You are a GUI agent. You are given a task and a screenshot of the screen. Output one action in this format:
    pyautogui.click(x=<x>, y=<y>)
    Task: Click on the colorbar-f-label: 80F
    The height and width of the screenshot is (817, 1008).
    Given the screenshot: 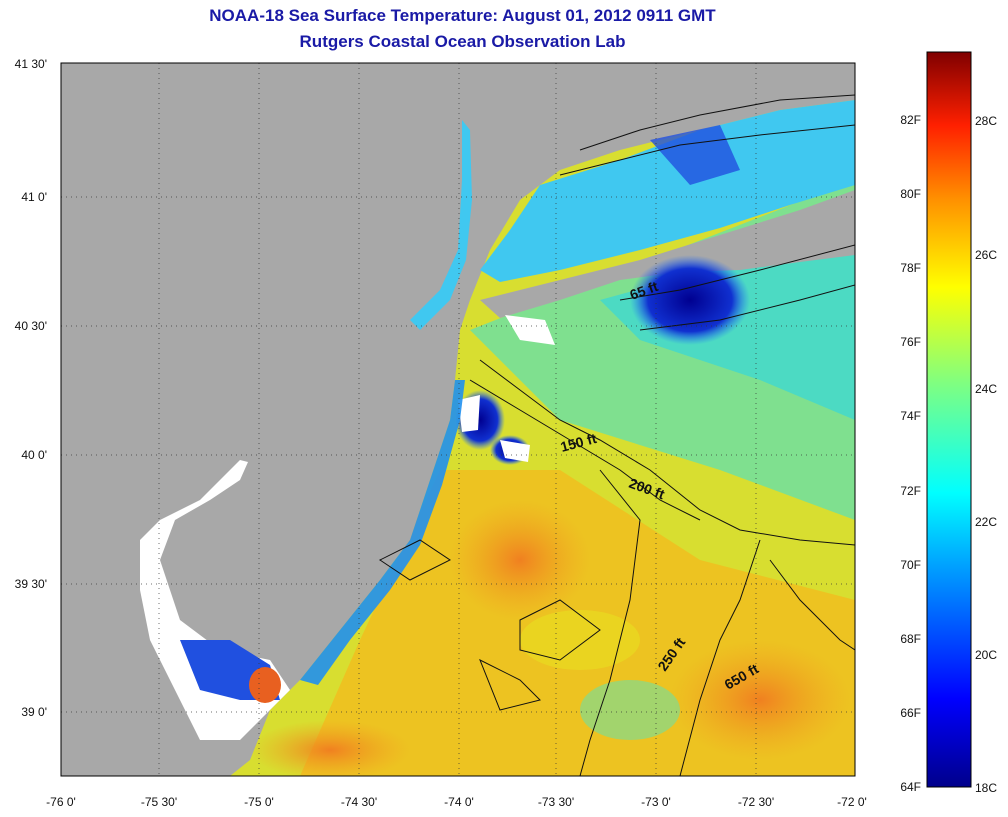 What is the action you would take?
    pyautogui.click(x=910, y=194)
    